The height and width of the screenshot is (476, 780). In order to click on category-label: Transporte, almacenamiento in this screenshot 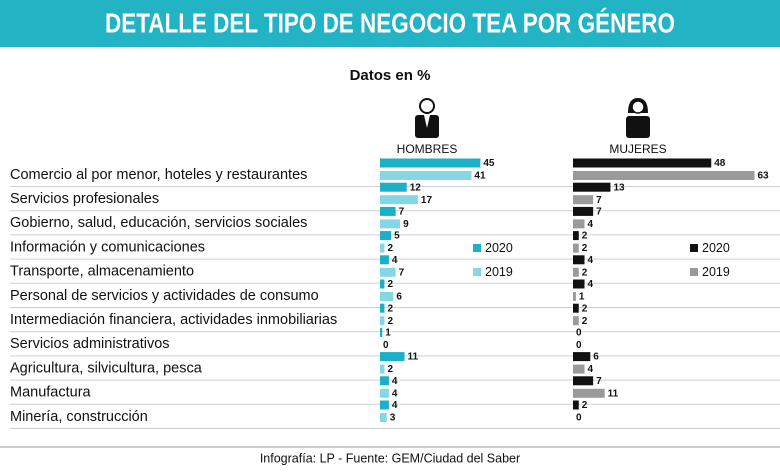, I will do `click(102, 272)`.